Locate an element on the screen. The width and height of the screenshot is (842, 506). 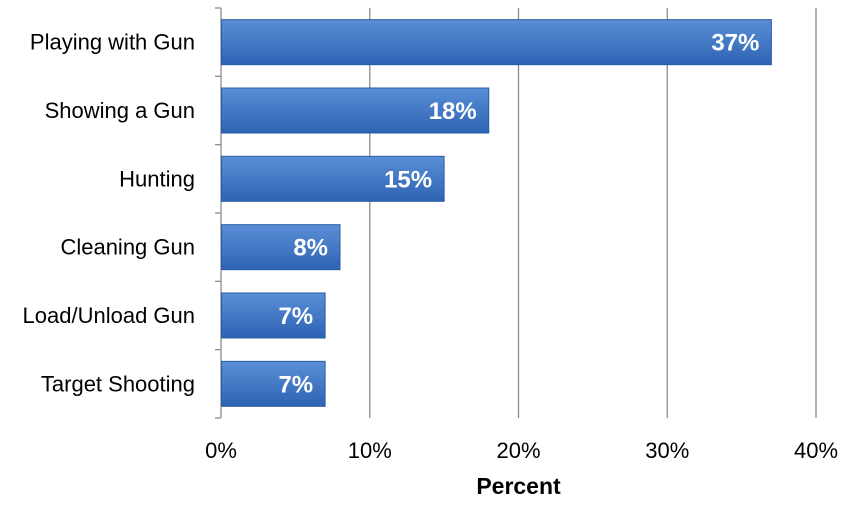
category-label: Showing a Gun is located at coordinates (120, 110).